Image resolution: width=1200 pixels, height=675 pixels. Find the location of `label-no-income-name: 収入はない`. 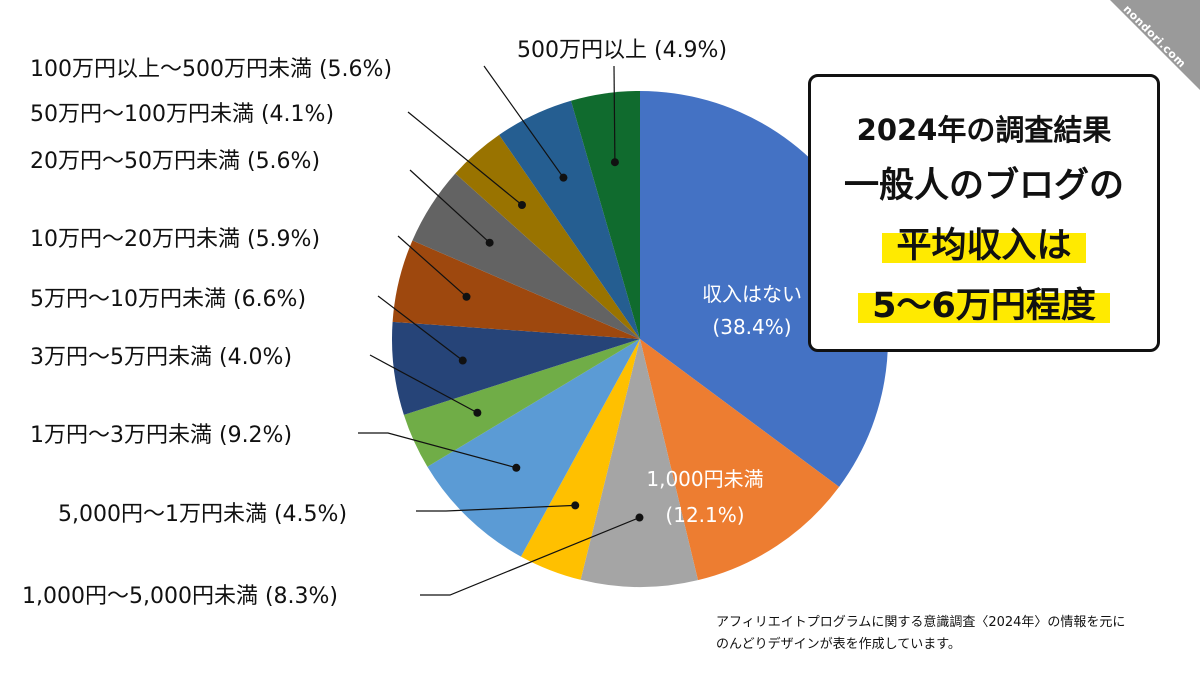

label-no-income-name: 収入はない is located at coordinates (752, 294).